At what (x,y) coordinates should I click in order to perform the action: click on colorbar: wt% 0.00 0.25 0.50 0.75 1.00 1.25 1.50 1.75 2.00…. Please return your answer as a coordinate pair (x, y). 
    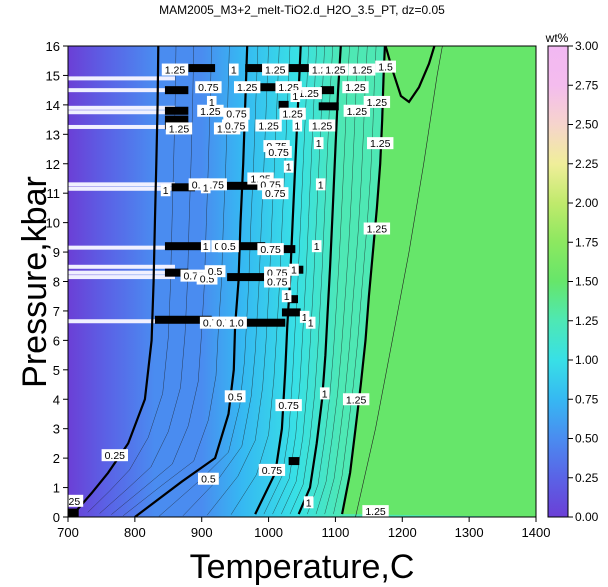
    Looking at the image, I should click on (572, 277).